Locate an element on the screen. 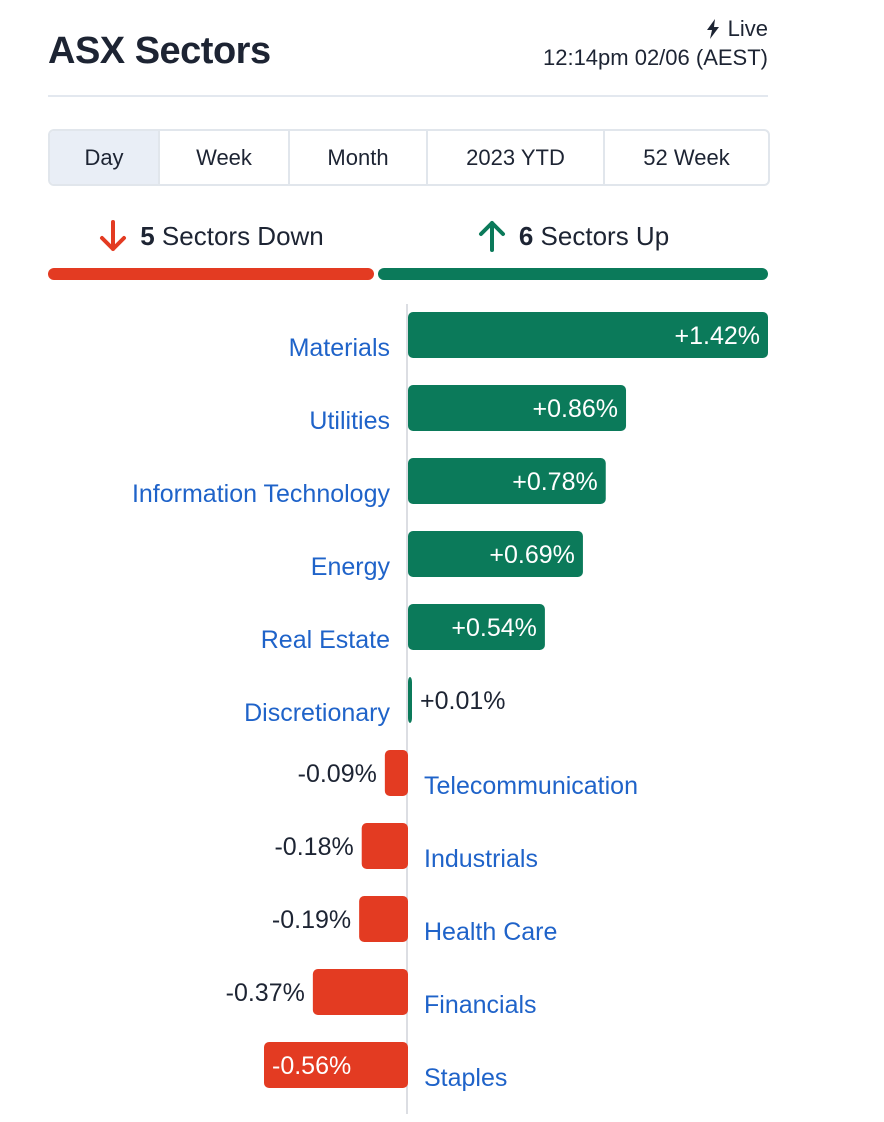 The width and height of the screenshot is (884, 1122). sectors-down-text: Sectors Down is located at coordinates (242, 235).